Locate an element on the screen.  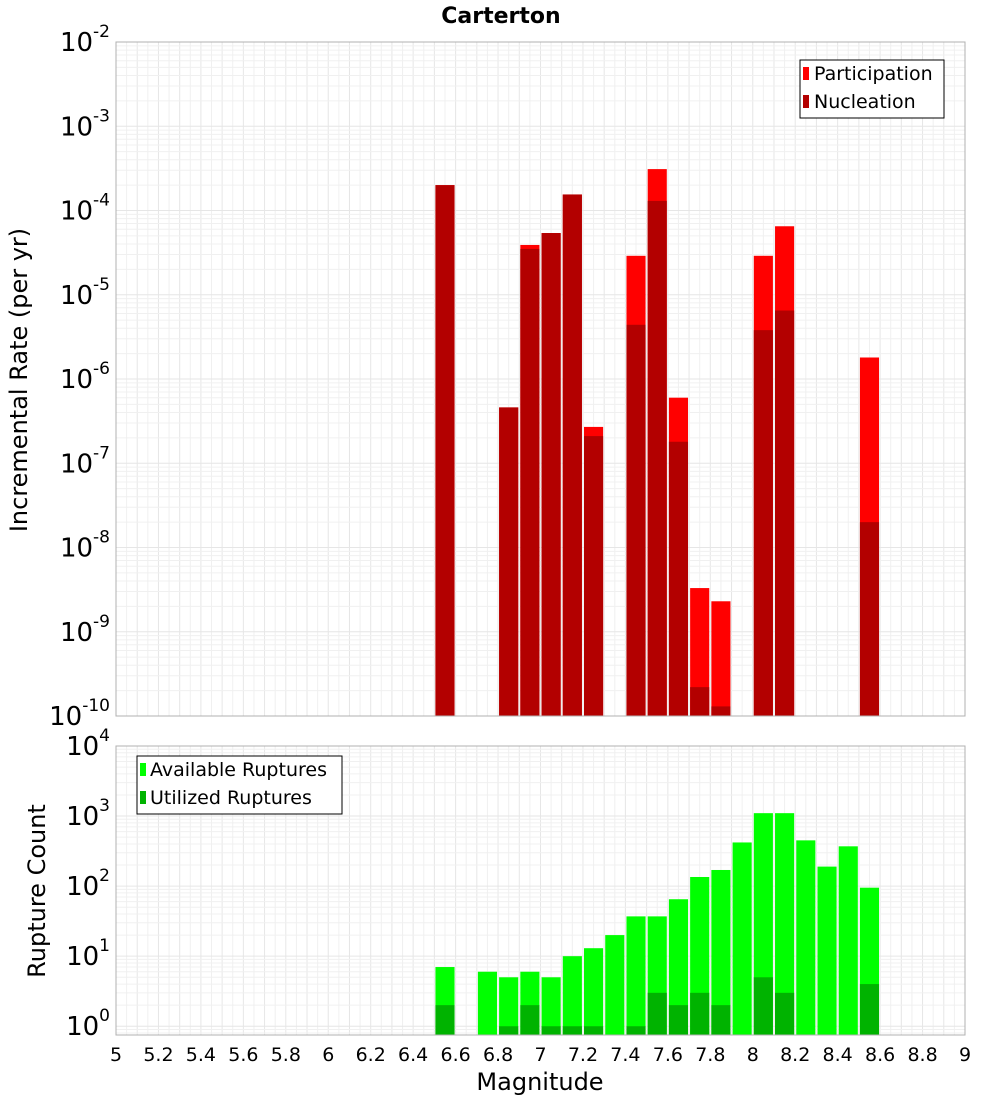
count-y-tick-label: 10⁰ is located at coordinates (88, 1024).